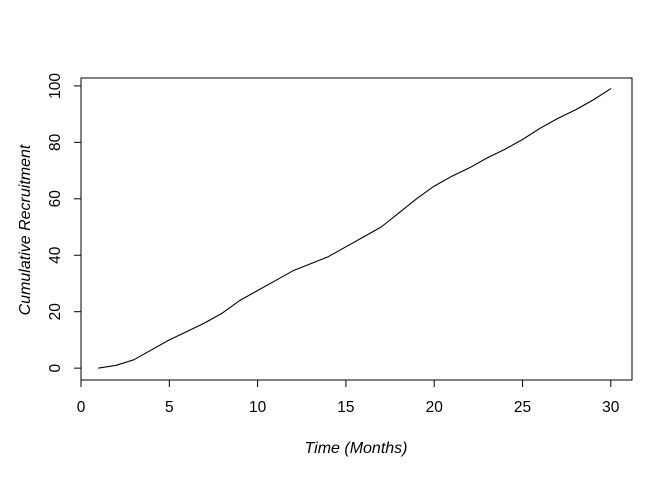 Image resolution: width=672 pixels, height=480 pixels. I want to click on y-tick-label: 20, so click(55, 312).